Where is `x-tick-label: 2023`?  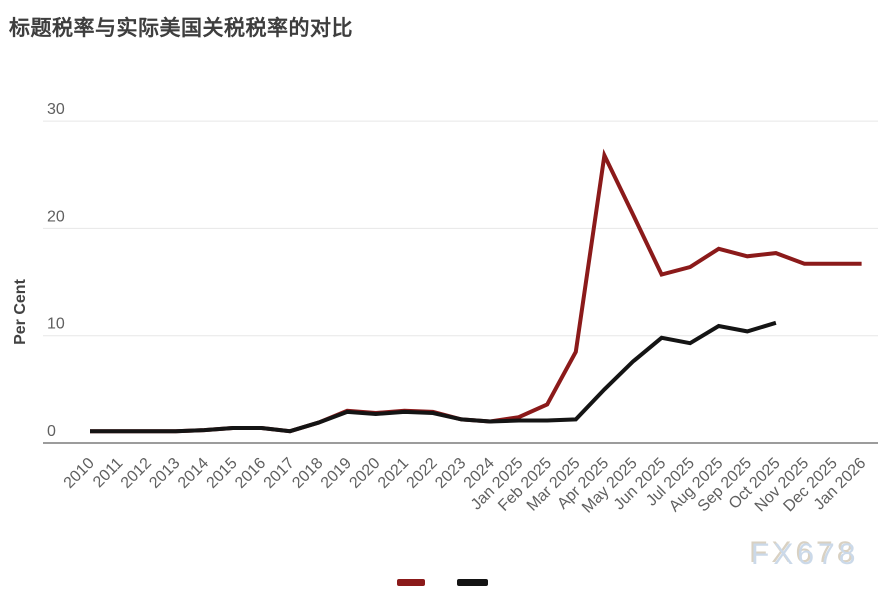
x-tick-label: 2023 is located at coordinates (450, 473).